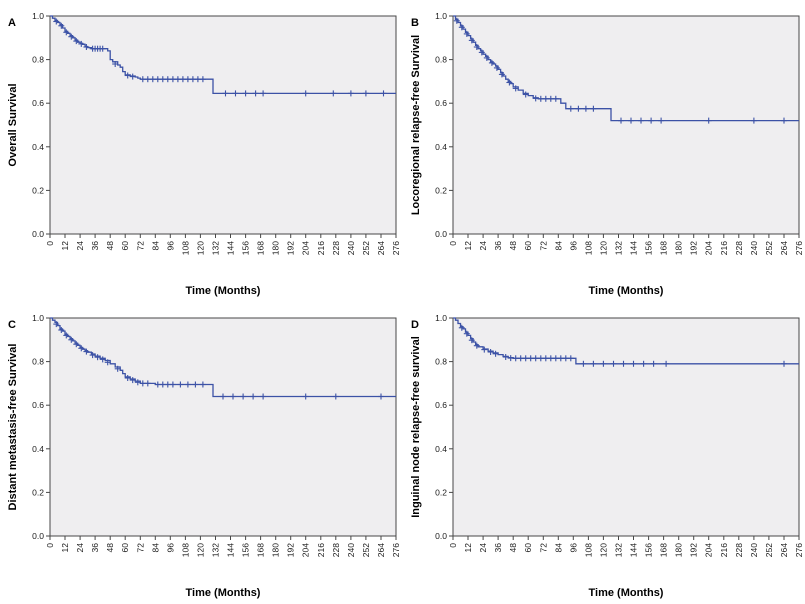  Describe the element at coordinates (528, 548) in the screenshot. I see `x-tick-label: 60` at that location.